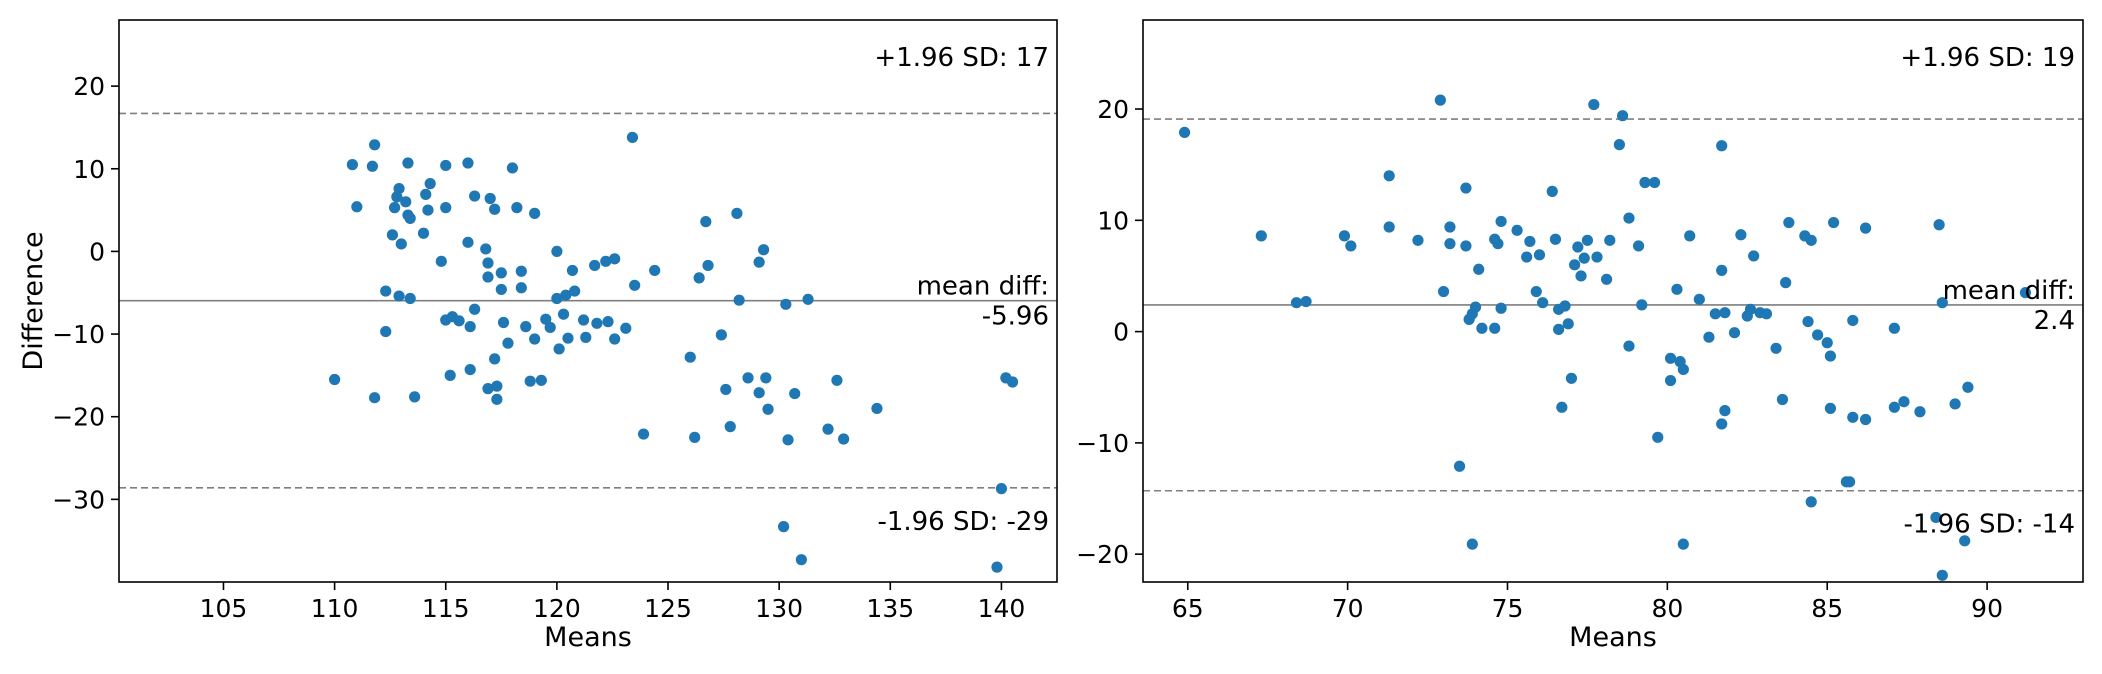  What do you see at coordinates (33, 300) in the screenshot?
I see `y-axis-label: Difference` at bounding box center [33, 300].